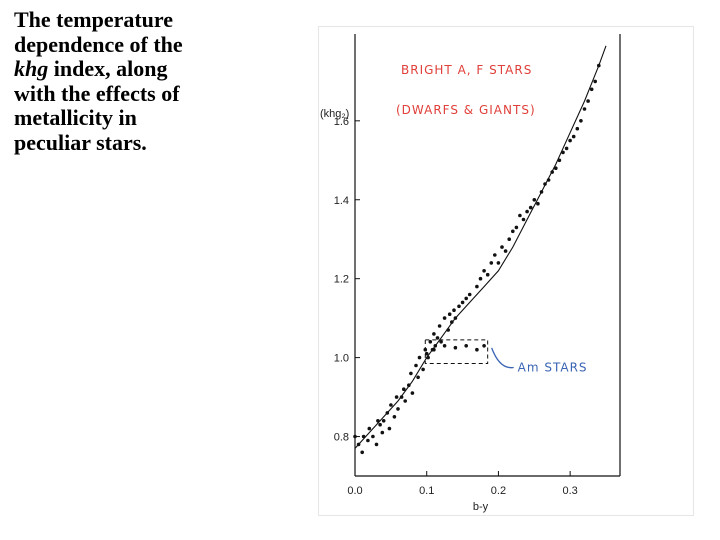  What do you see at coordinates (75, 117) in the screenshot?
I see `caption-line-5: metallicity in` at bounding box center [75, 117].